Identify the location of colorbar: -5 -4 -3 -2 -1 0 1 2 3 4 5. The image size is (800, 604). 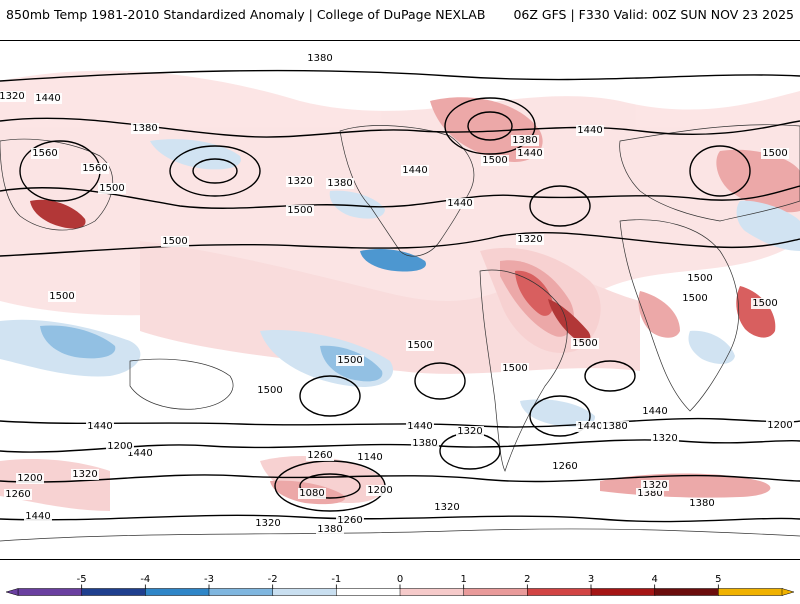
(400, 585).